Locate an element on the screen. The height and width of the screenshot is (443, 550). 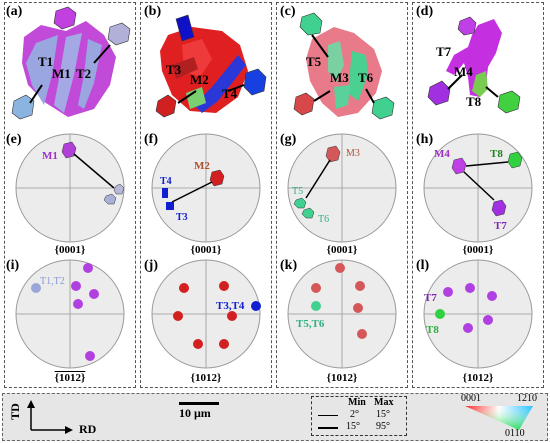
pf-label-t6: T6 is located at coordinates (324, 219).